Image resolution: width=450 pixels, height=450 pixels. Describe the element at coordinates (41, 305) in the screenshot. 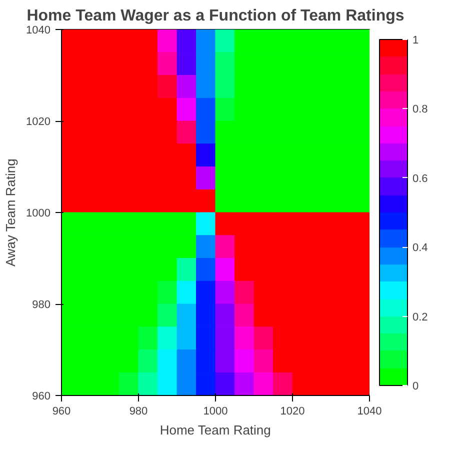

I see `y-tick-label: 980` at that location.